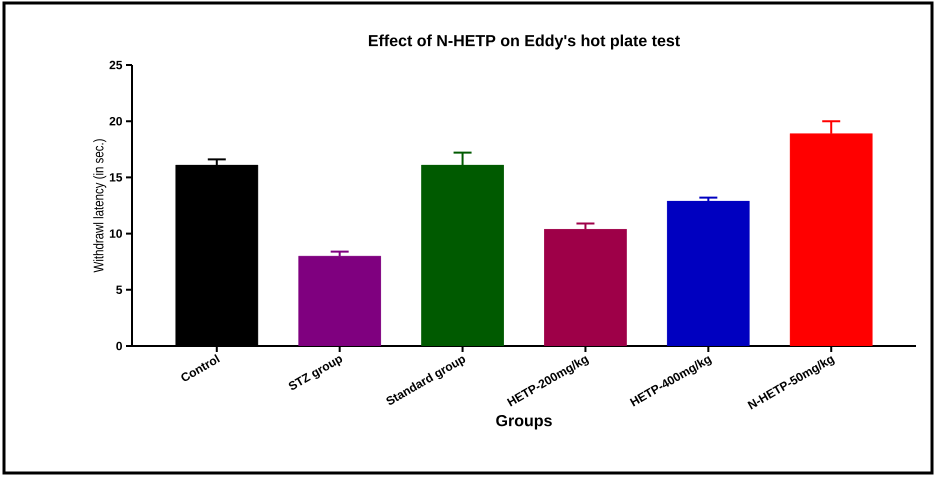 The image size is (936, 477). What do you see at coordinates (99, 205) in the screenshot?
I see `y-axis-title: Withdrawl latency (in sec.)` at bounding box center [99, 205].